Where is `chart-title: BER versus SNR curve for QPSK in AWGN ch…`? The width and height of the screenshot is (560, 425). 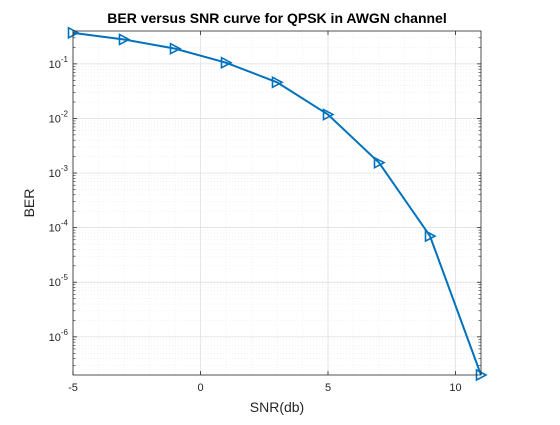 chart-title: BER versus SNR curve for QPSK in AWGN ch… is located at coordinates (276, 18).